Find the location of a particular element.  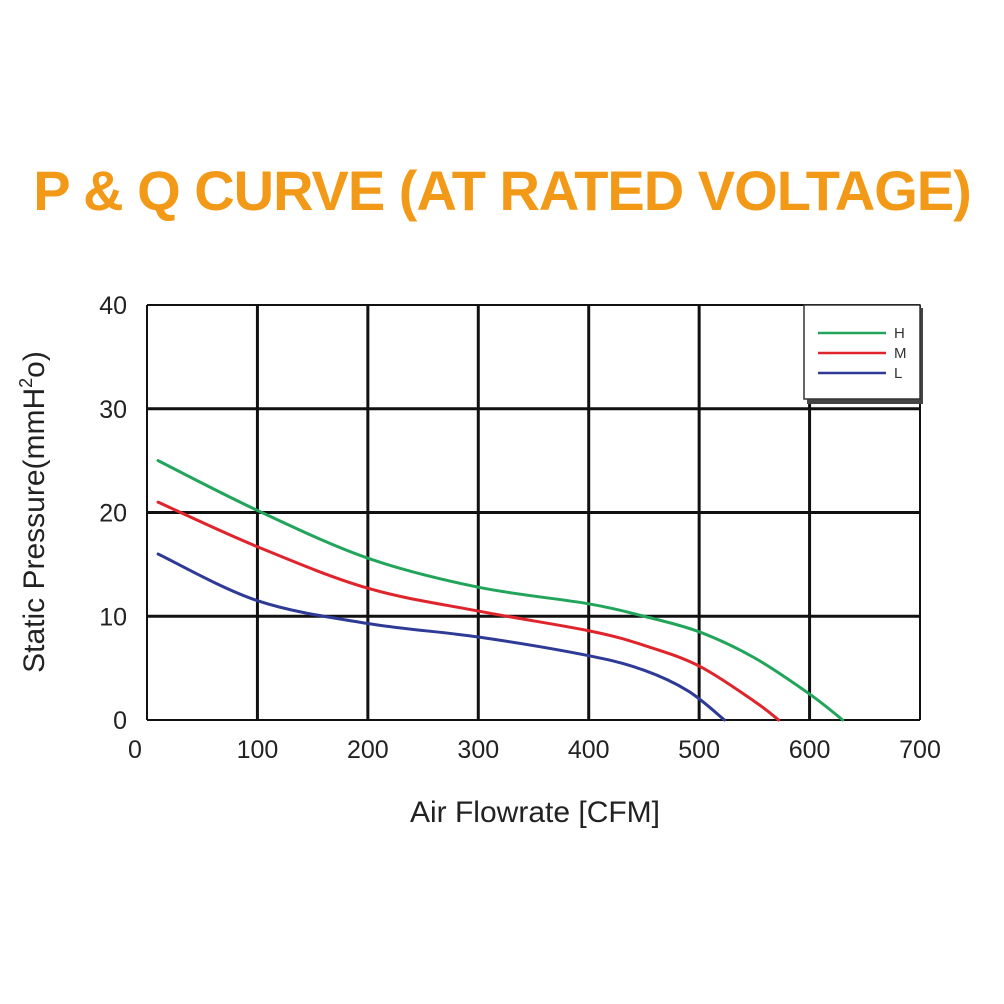

series-line-M is located at coordinates (468, 611).